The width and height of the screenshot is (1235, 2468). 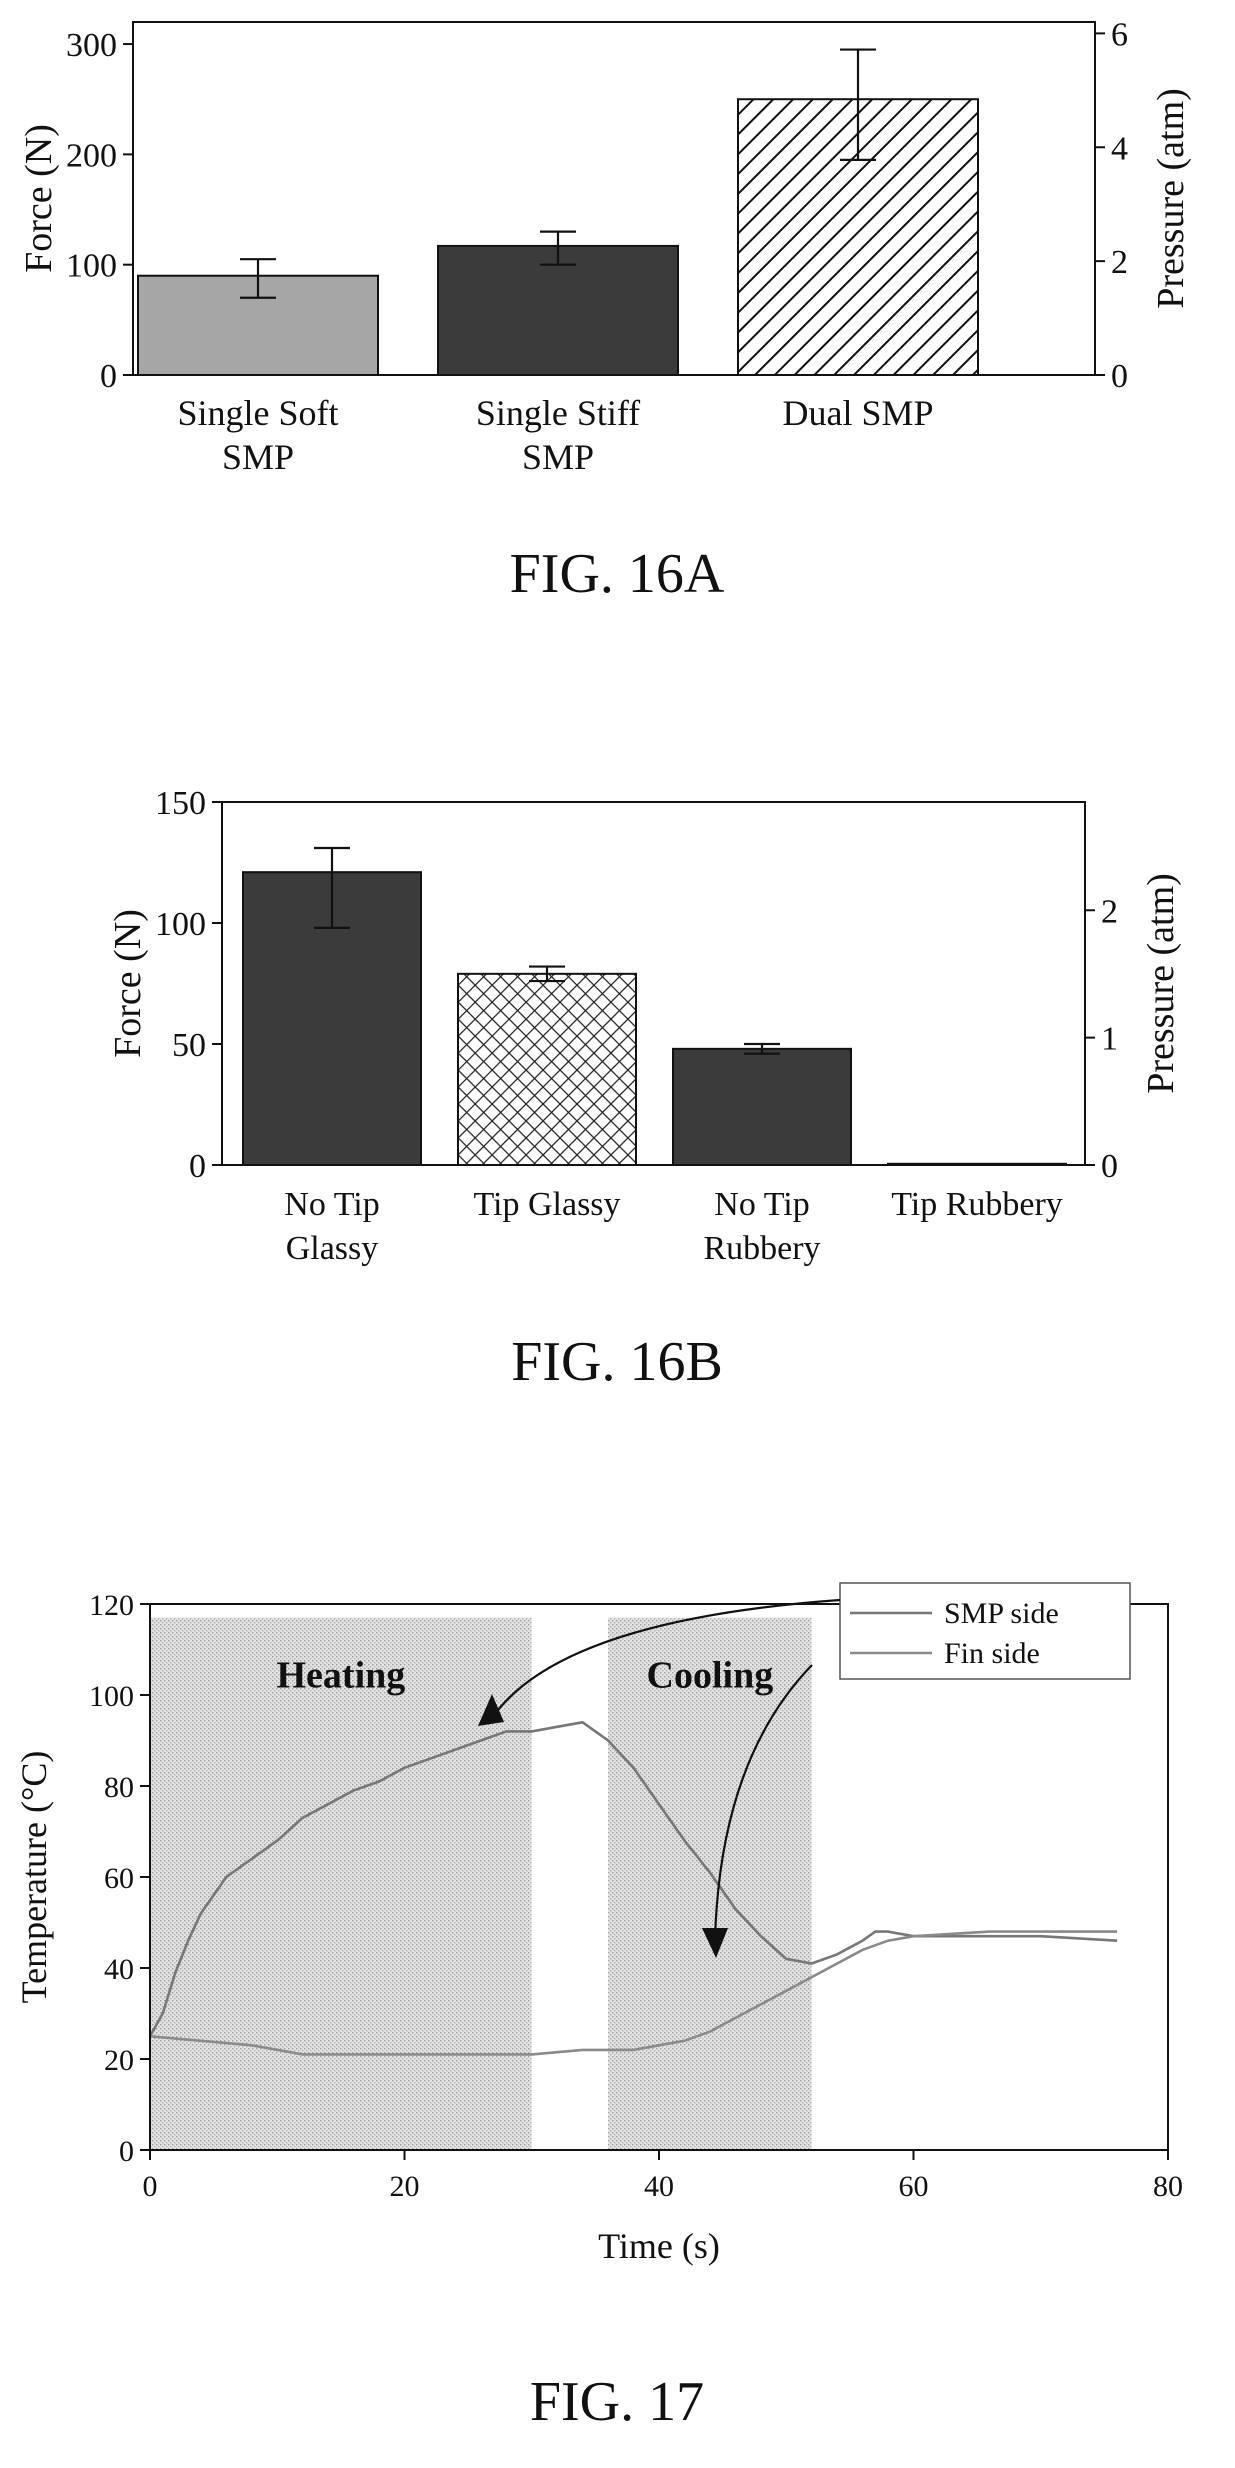 I want to click on y-tick-label-3: 300, so click(x=91, y=45).